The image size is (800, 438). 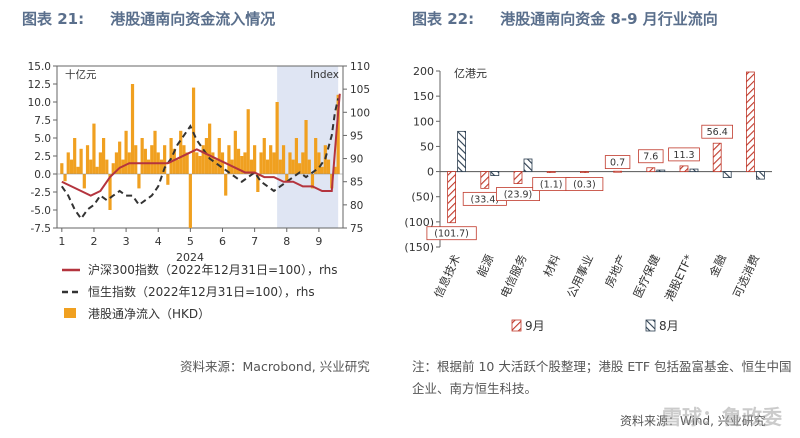 What do you see at coordinates (149, 19) in the screenshot?
I see `left-chart-title: 图表 21: 港股通南向资金流入情况` at bounding box center [149, 19].